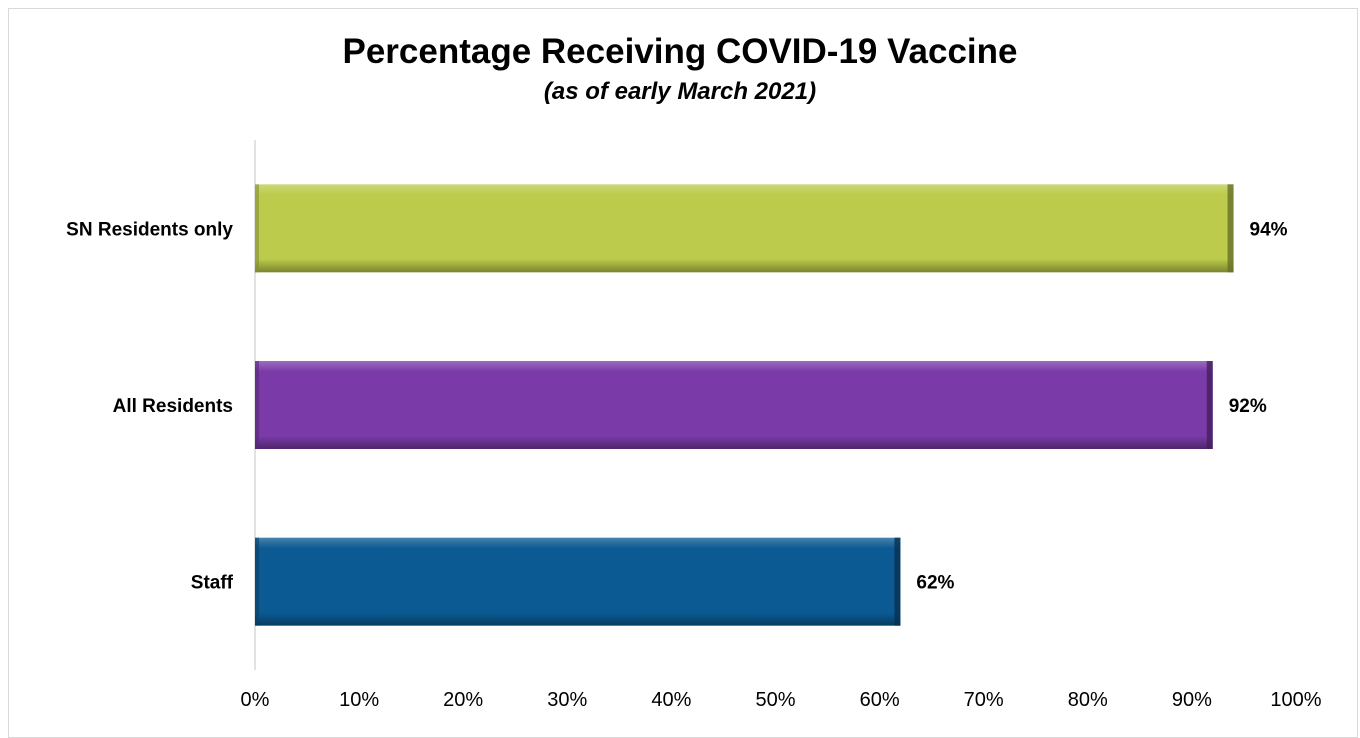 The width and height of the screenshot is (1360, 738). I want to click on x-tick-label: 0%, so click(255, 700).